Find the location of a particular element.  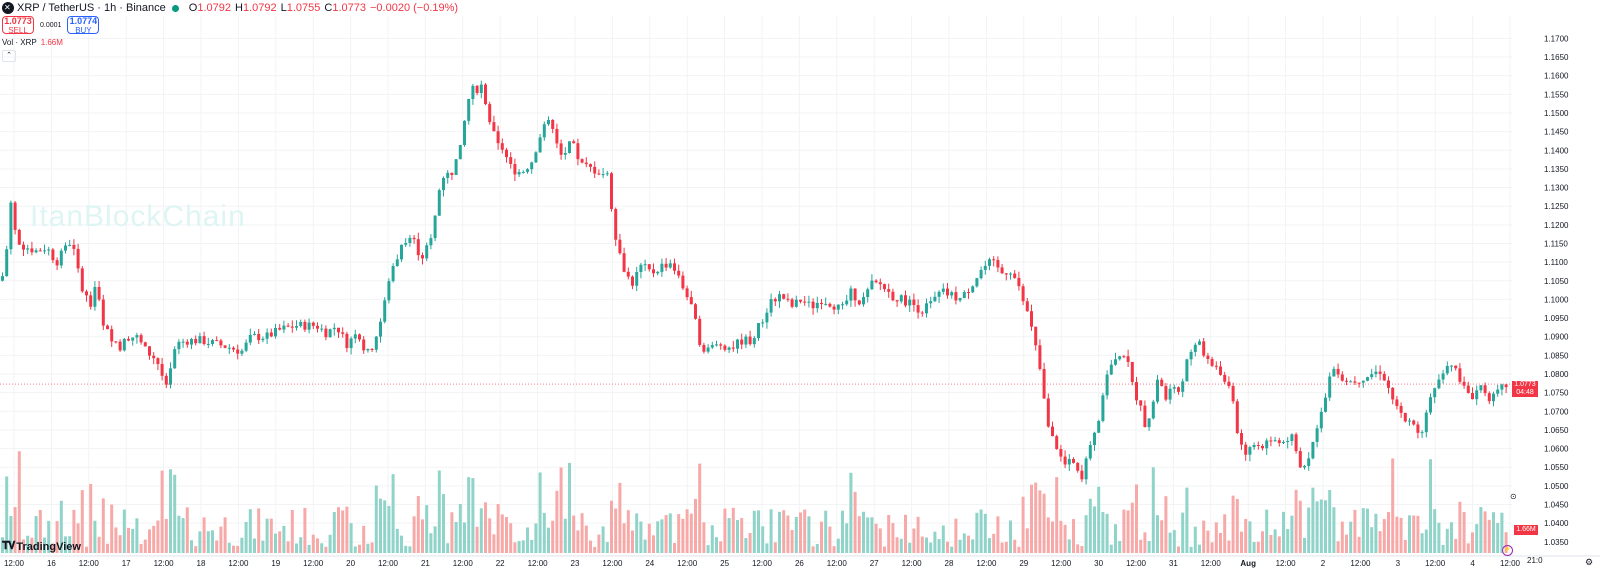

x-tick-label: 30 is located at coordinates (1098, 563).